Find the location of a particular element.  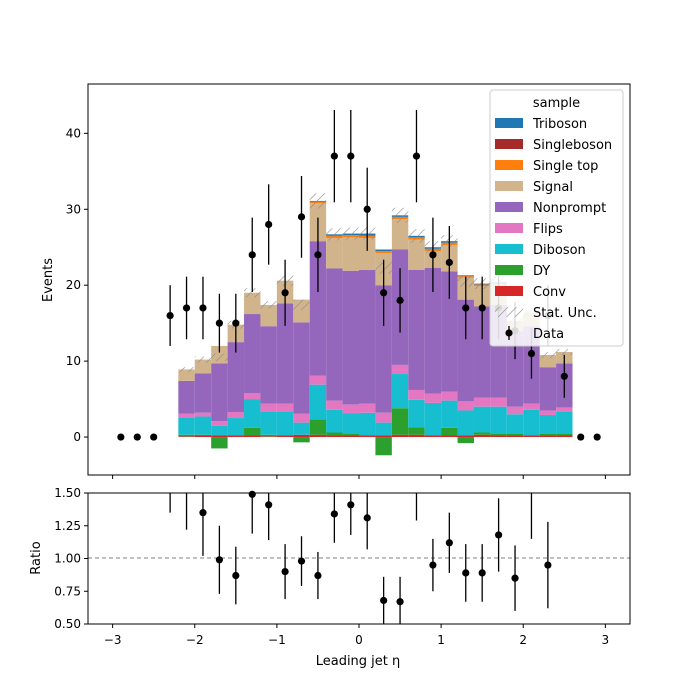

x-tick-label: 1 is located at coordinates (441, 640).